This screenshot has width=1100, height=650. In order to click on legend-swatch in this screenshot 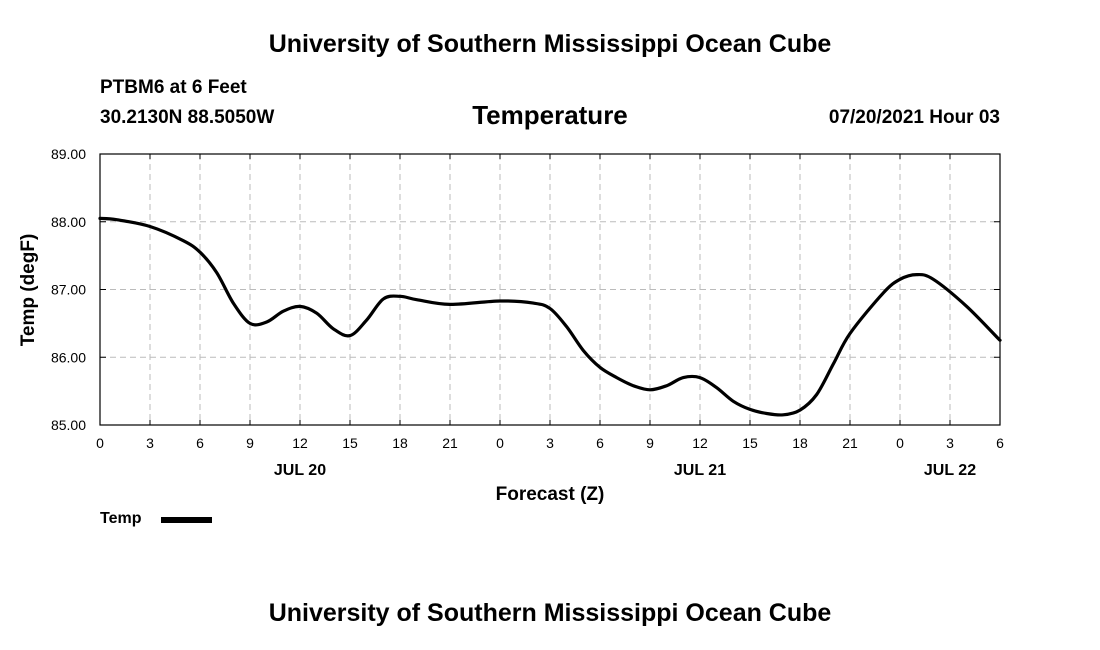, I will do `click(186, 520)`.